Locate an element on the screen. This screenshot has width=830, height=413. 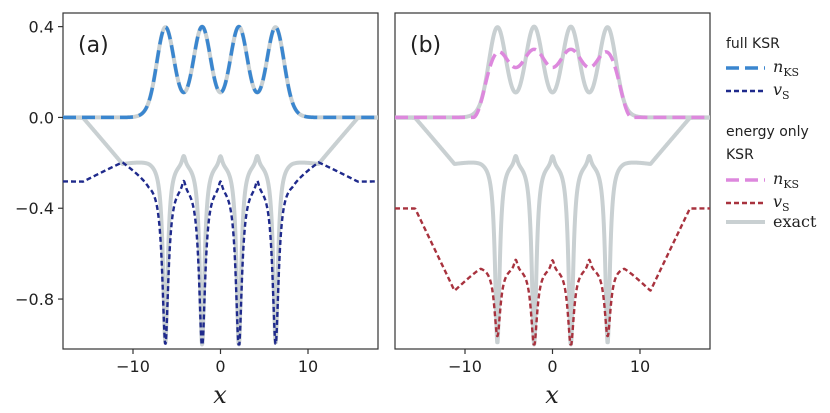
panel-a-x-tick-label: 0 is located at coordinates (220, 366).